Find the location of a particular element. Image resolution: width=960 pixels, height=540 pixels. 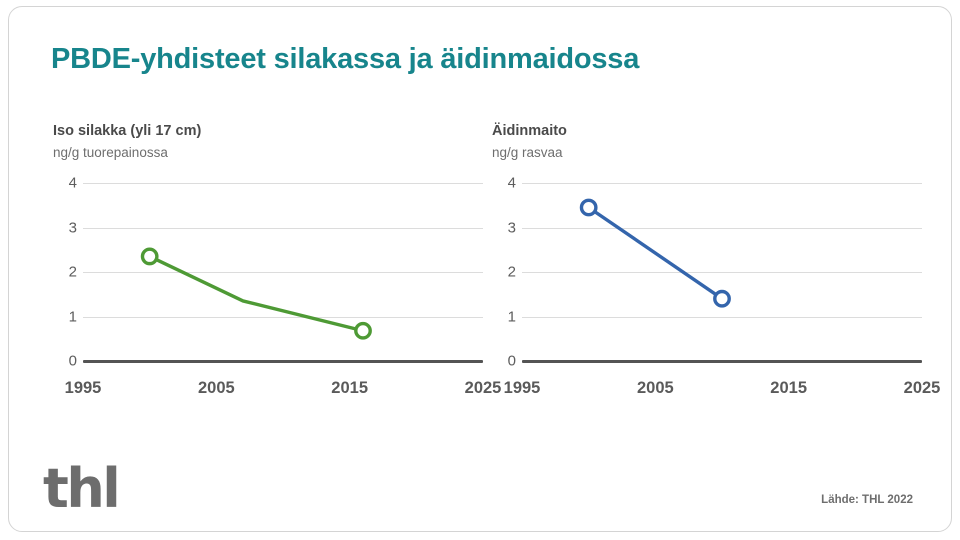

chart-subtitle-right: ng/g rasvaa is located at coordinates (527, 152).